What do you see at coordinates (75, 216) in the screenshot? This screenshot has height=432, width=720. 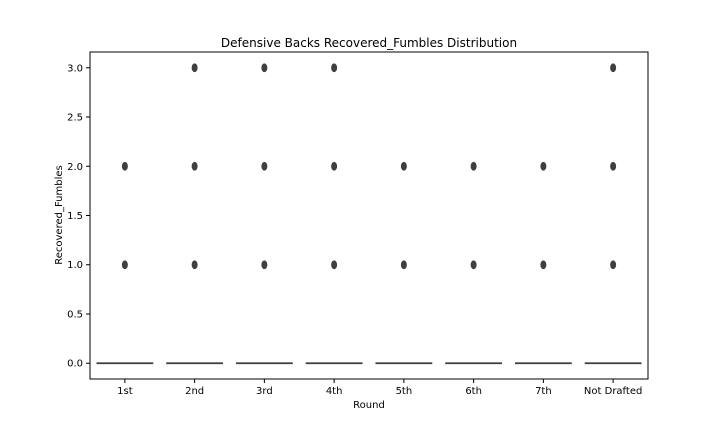 I see `y-tick-label: 1.5` at bounding box center [75, 216].